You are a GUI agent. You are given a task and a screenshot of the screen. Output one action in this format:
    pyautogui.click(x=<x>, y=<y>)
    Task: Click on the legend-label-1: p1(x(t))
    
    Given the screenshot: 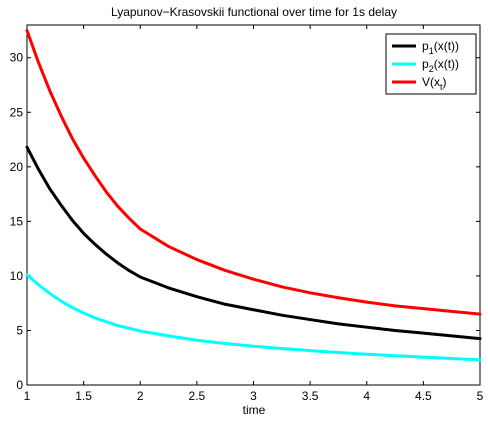 What is the action you would take?
    pyautogui.click(x=440, y=47)
    